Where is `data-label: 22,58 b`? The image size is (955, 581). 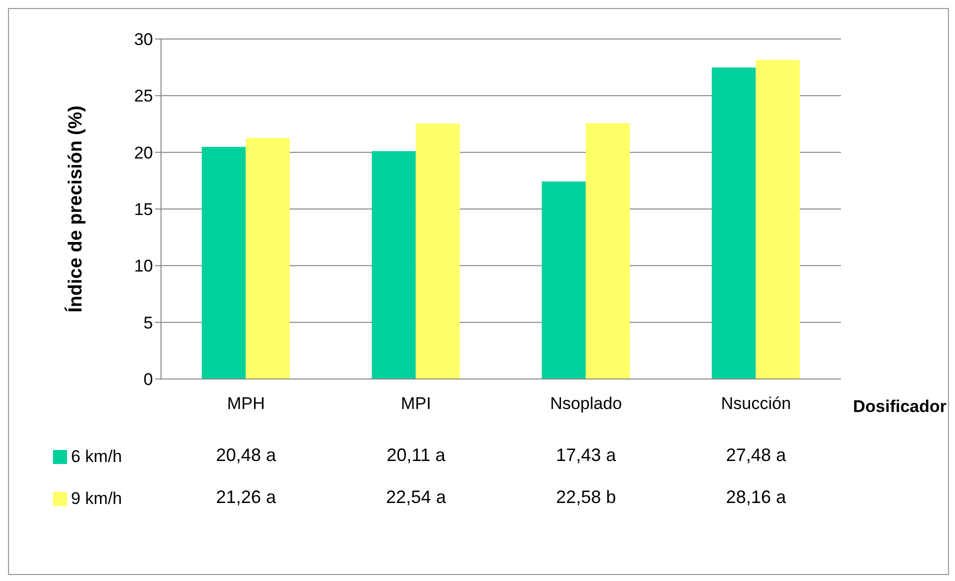
data-label: 22,58 b is located at coordinates (586, 497).